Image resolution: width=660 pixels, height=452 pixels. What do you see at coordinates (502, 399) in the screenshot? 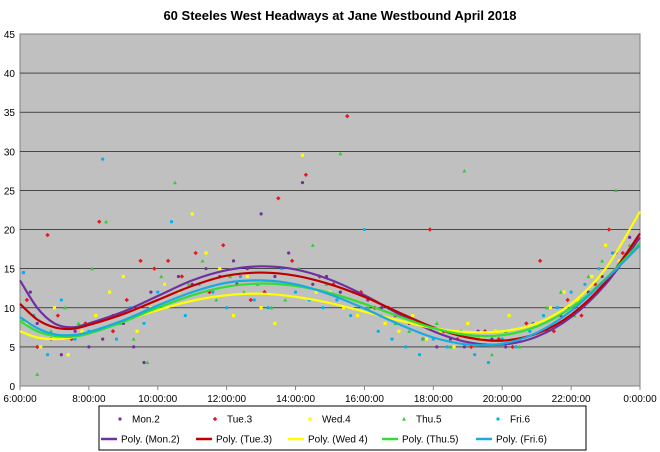
I see `x-tick-label: 20:00:00` at bounding box center [502, 399].